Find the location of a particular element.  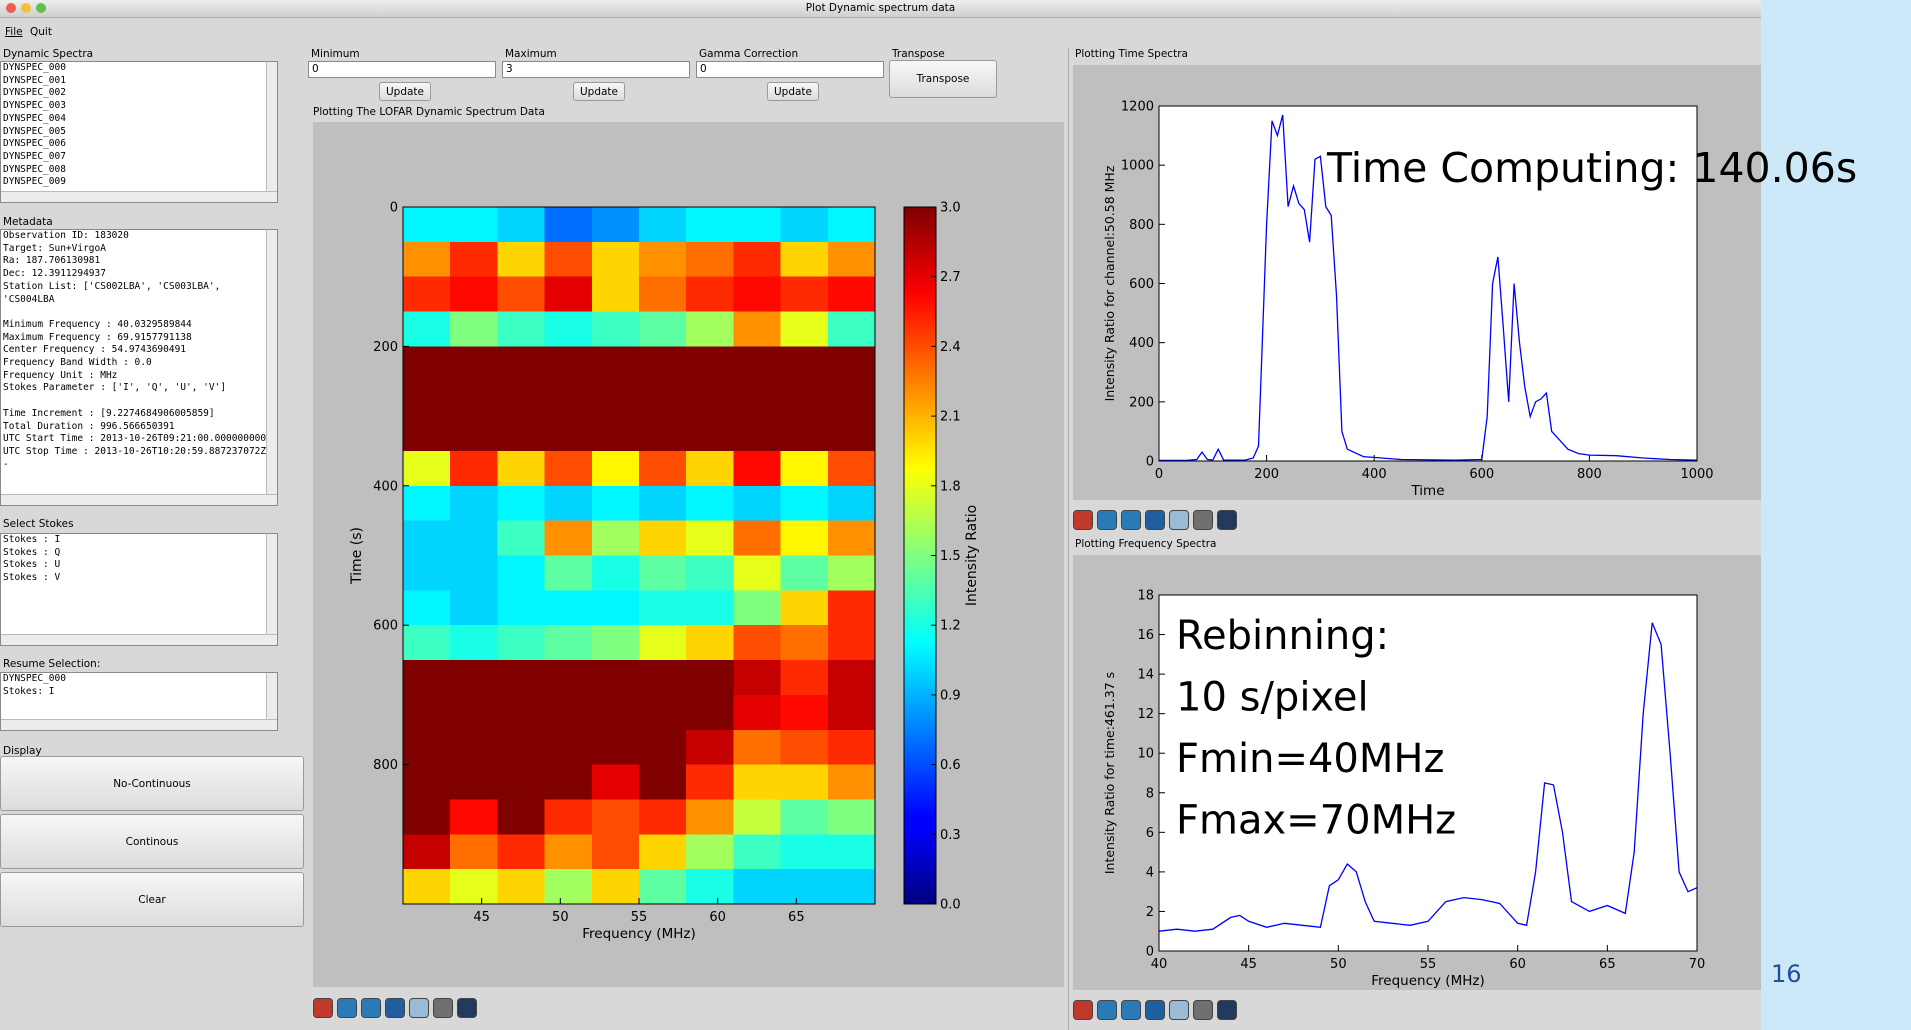

window-title: Plot Dynamic spectrum data is located at coordinates (880, 8).